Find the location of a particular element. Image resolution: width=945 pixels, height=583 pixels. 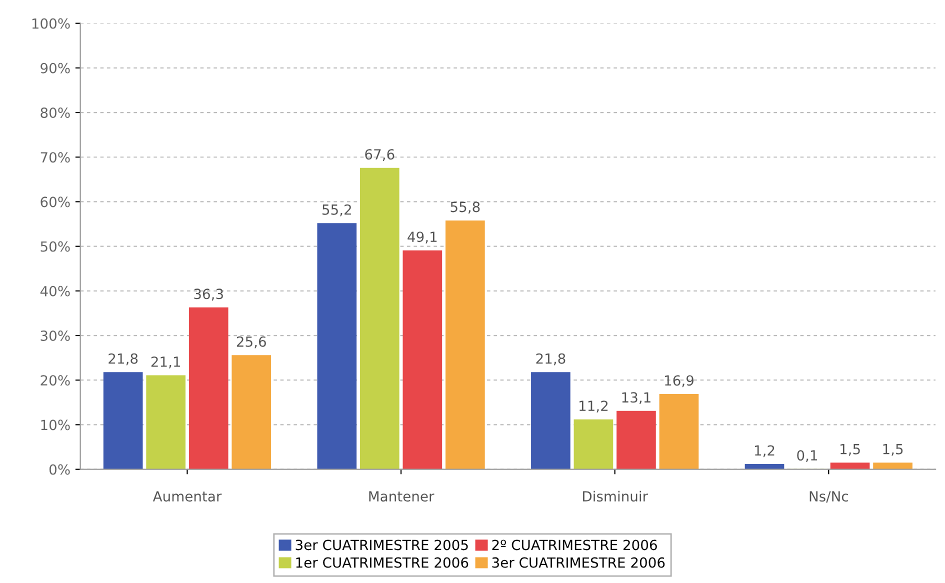

data-label: 55,8 is located at coordinates (465, 208).